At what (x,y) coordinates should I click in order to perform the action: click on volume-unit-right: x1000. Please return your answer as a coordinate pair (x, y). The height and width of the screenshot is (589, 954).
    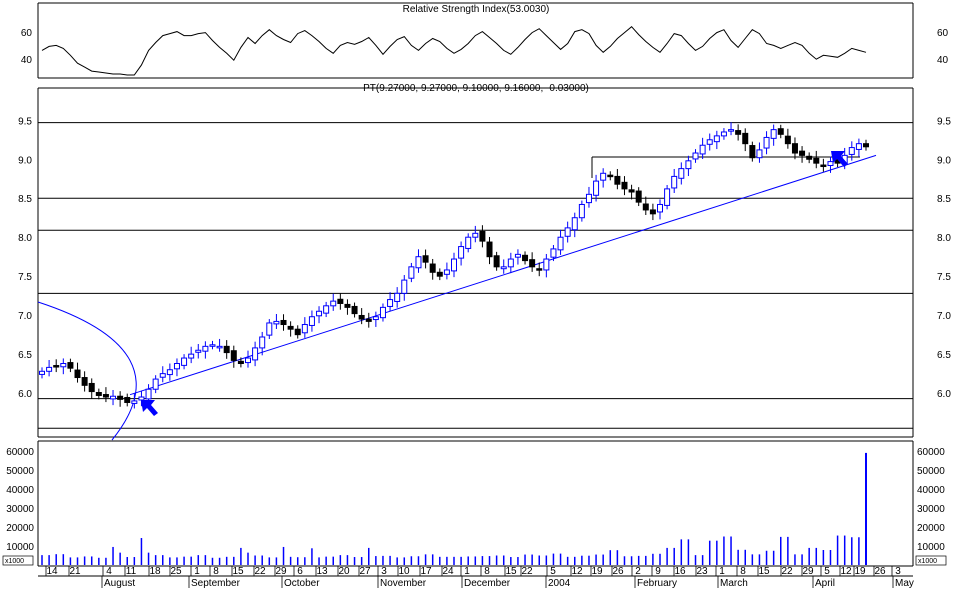
    Looking at the image, I should click on (927, 561).